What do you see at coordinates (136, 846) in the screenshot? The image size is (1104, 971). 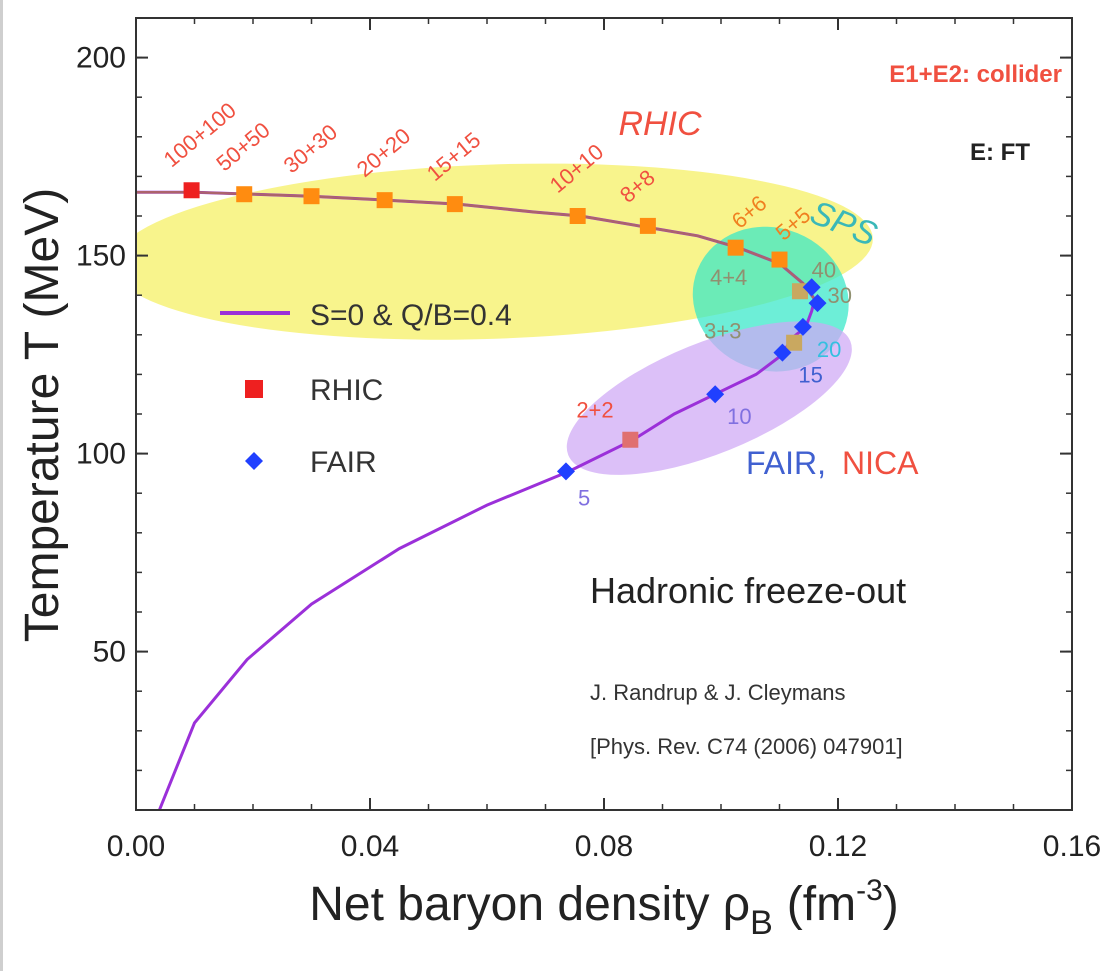 I see `x-tick-label: 0.00` at bounding box center [136, 846].